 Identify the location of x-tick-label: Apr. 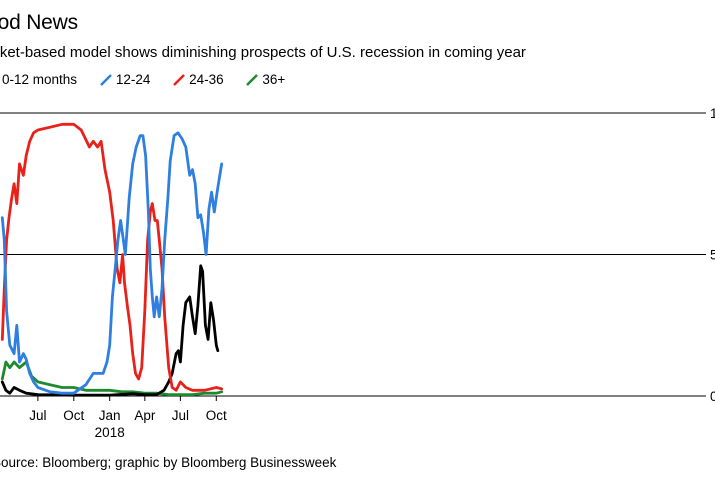
(145, 415).